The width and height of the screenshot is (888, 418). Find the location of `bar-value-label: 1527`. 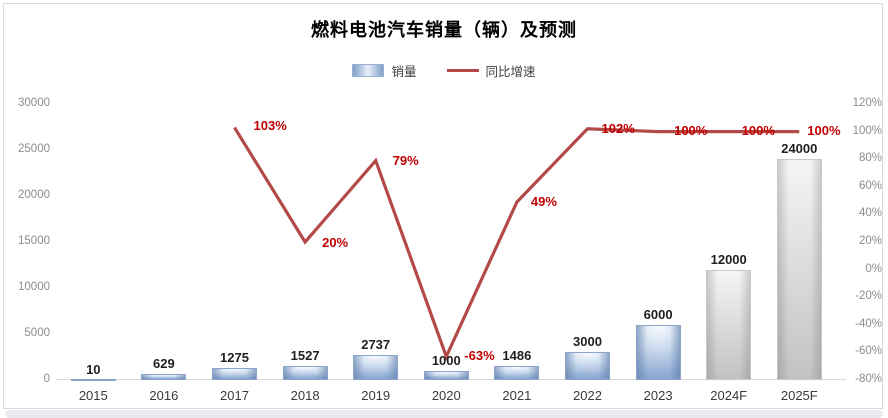

bar-value-label: 1527 is located at coordinates (305, 355).